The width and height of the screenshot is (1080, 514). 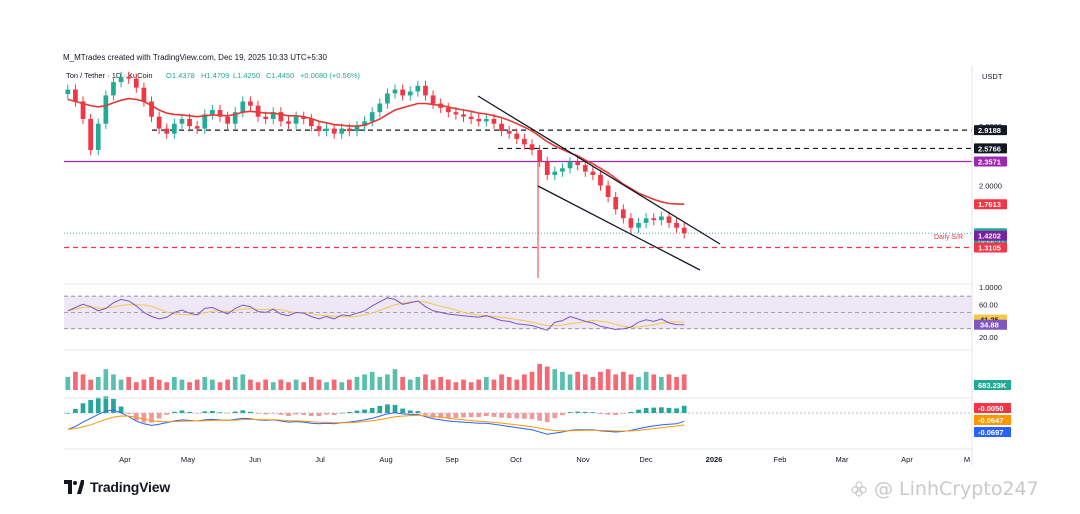 What do you see at coordinates (215, 75) in the screenshot?
I see `ohlc-high: H1.4709` at bounding box center [215, 75].